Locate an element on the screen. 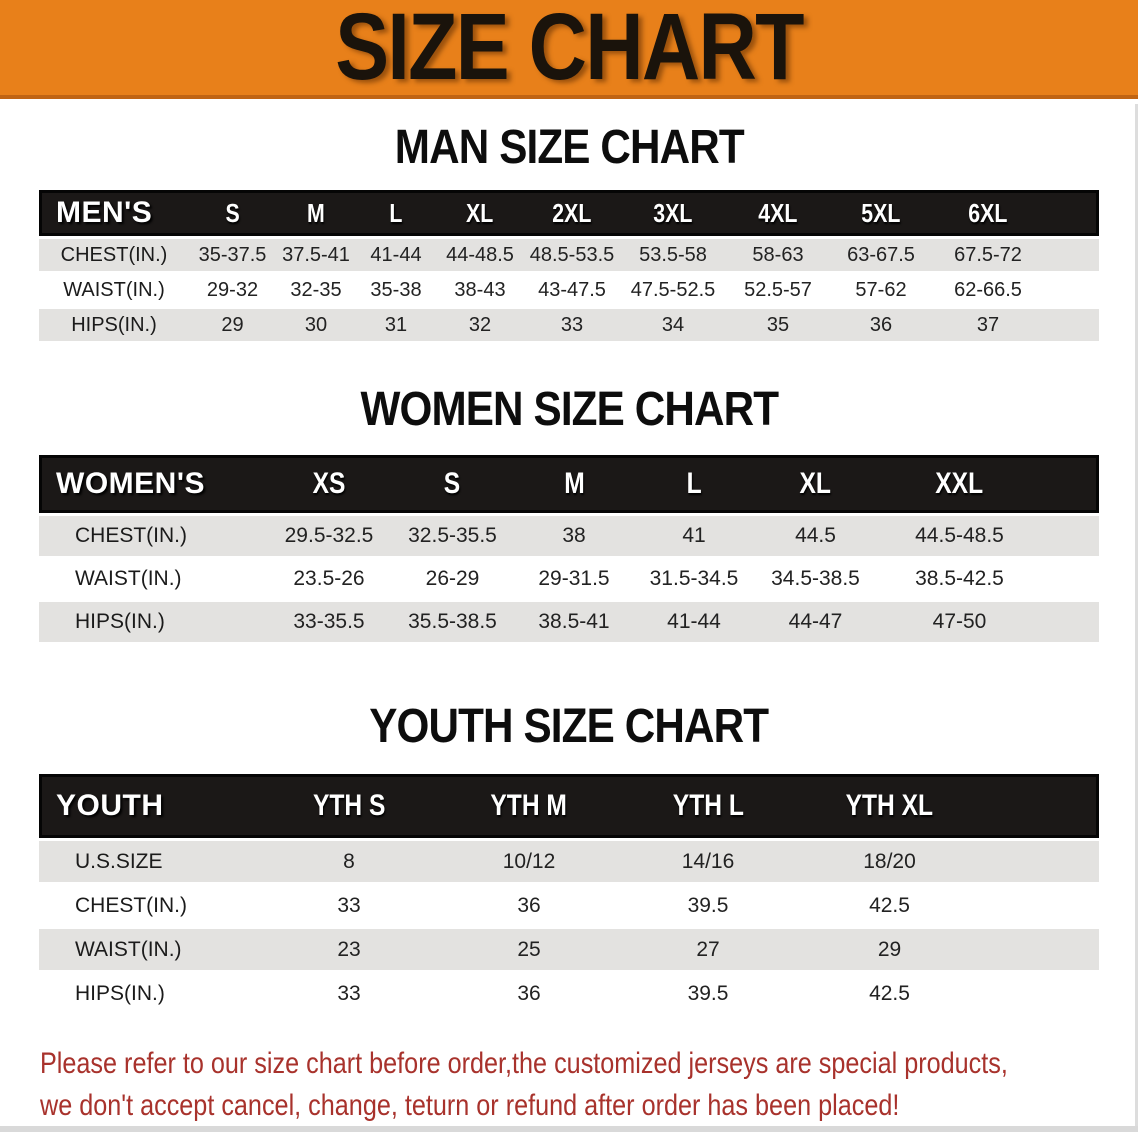 The height and width of the screenshot is (1132, 1138). table-row-us-size: U.S.SIZE 8 10/12 14/16 18/20 is located at coordinates (569, 861).